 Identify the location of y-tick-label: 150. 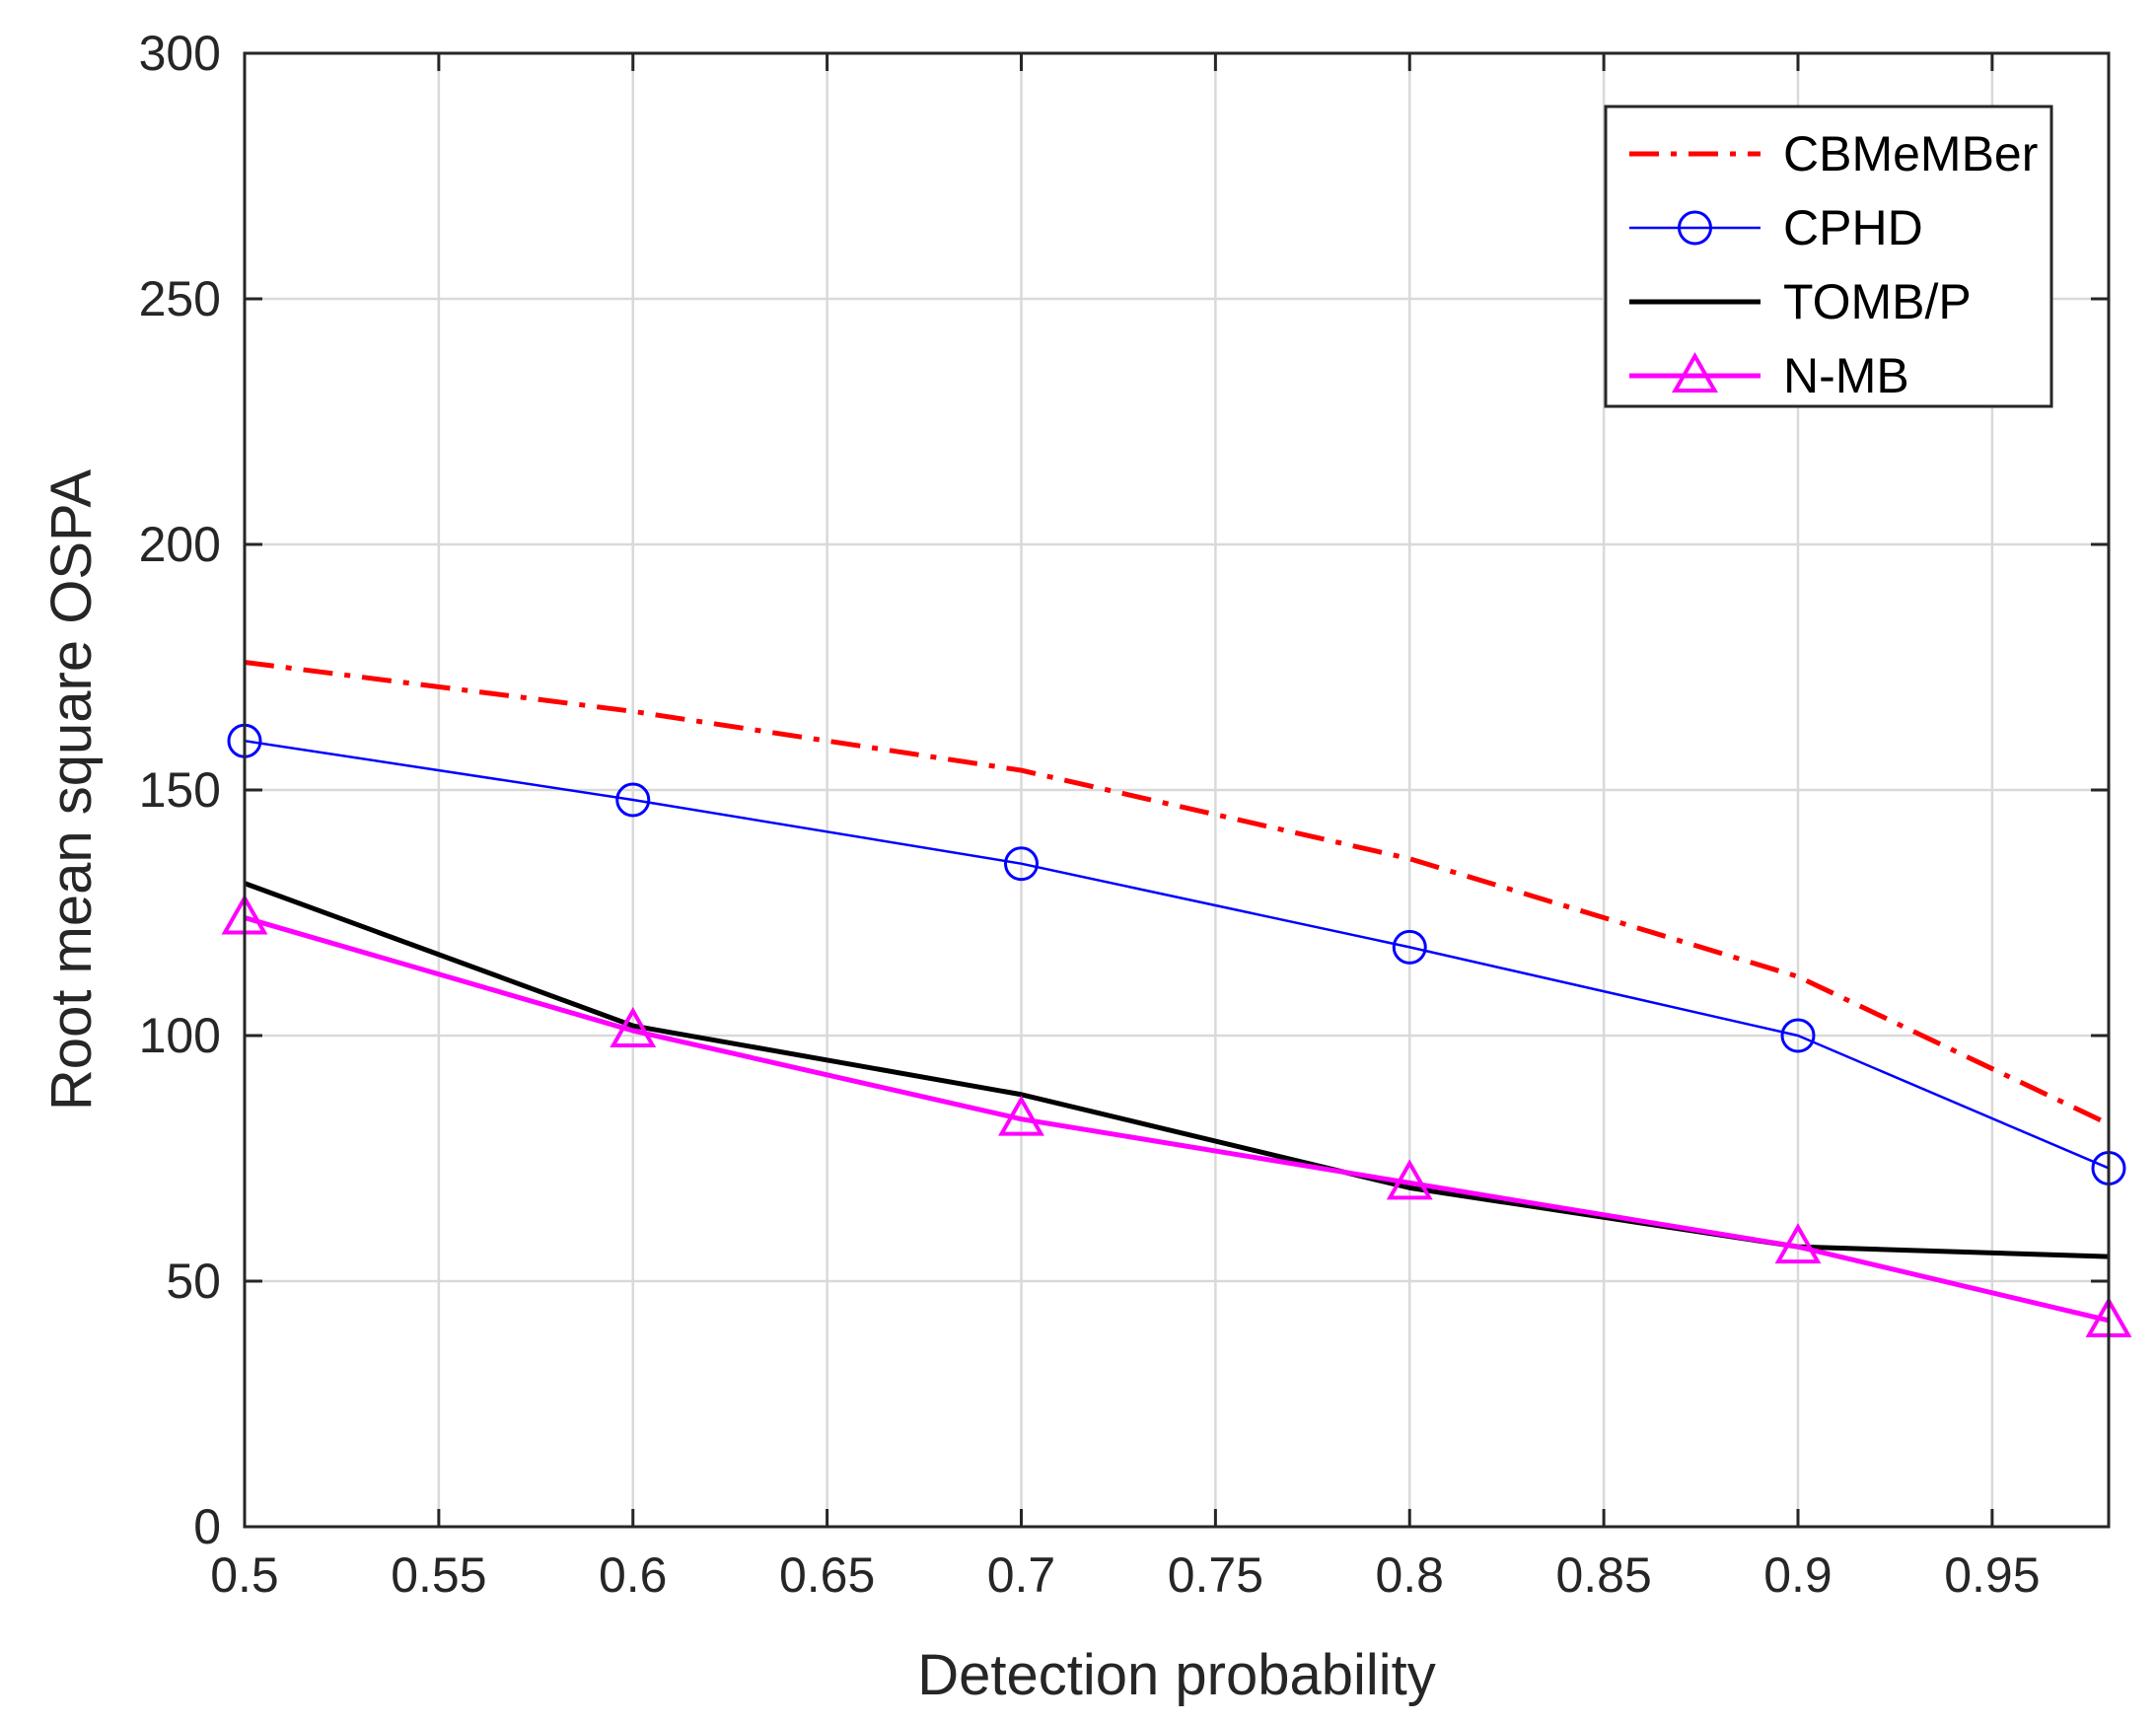
(180, 790).